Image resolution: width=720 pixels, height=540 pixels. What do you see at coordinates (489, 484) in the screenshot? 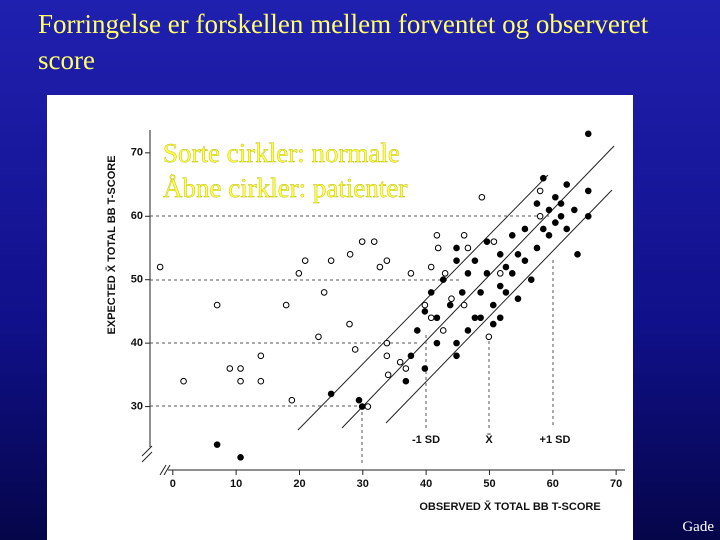
I see `x-tick-label: 50` at bounding box center [489, 484].